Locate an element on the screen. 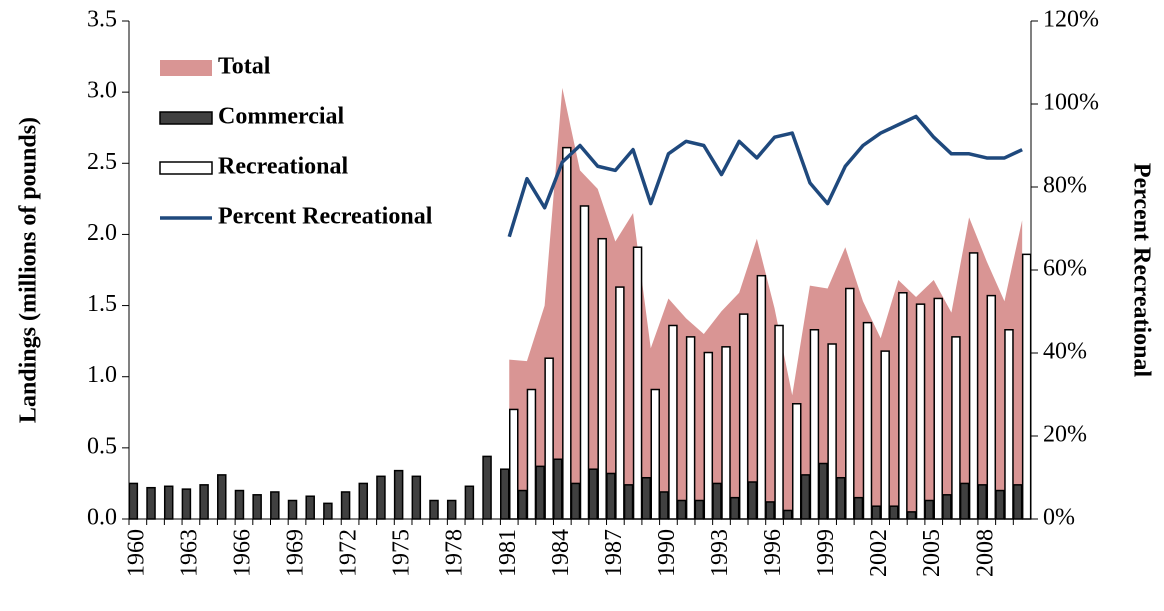  y2-tick-label: 20% is located at coordinates (1065, 435).